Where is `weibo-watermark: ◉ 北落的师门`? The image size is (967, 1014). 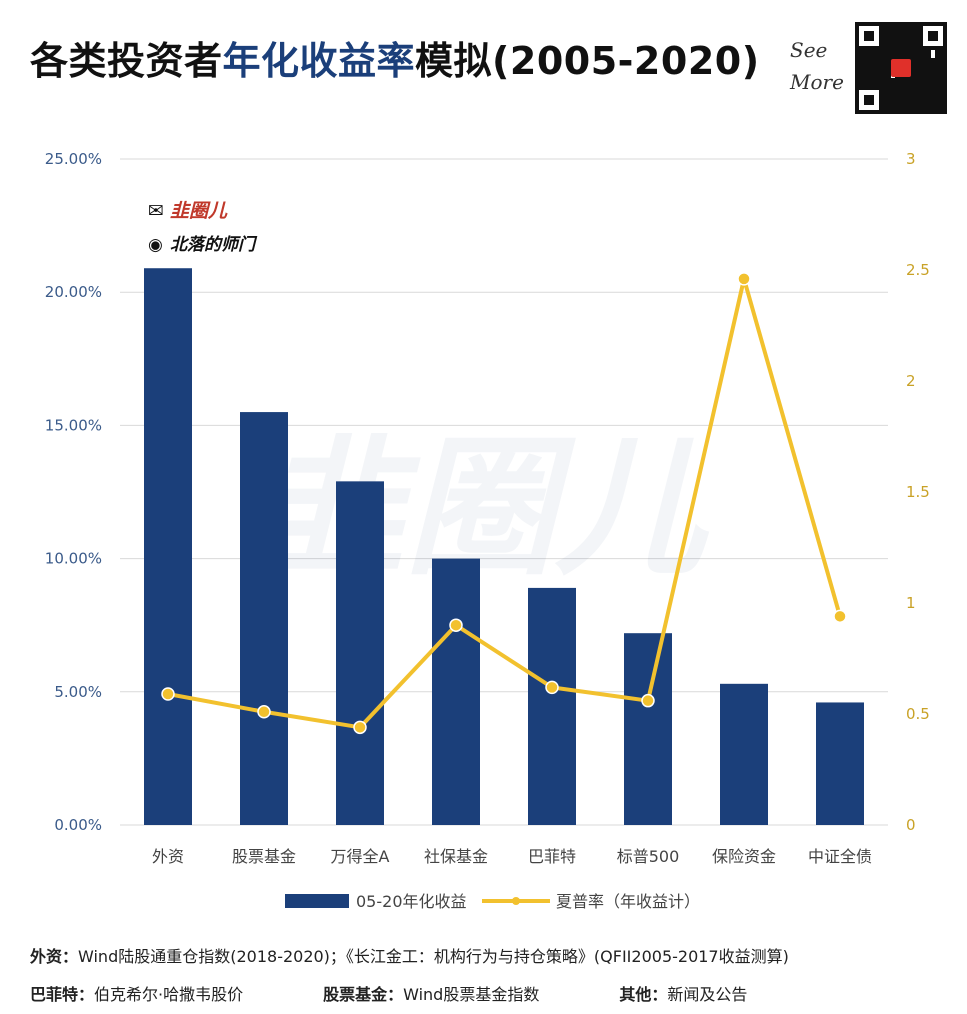 weibo-watermark: ◉ 北落的师门 is located at coordinates (201, 242).